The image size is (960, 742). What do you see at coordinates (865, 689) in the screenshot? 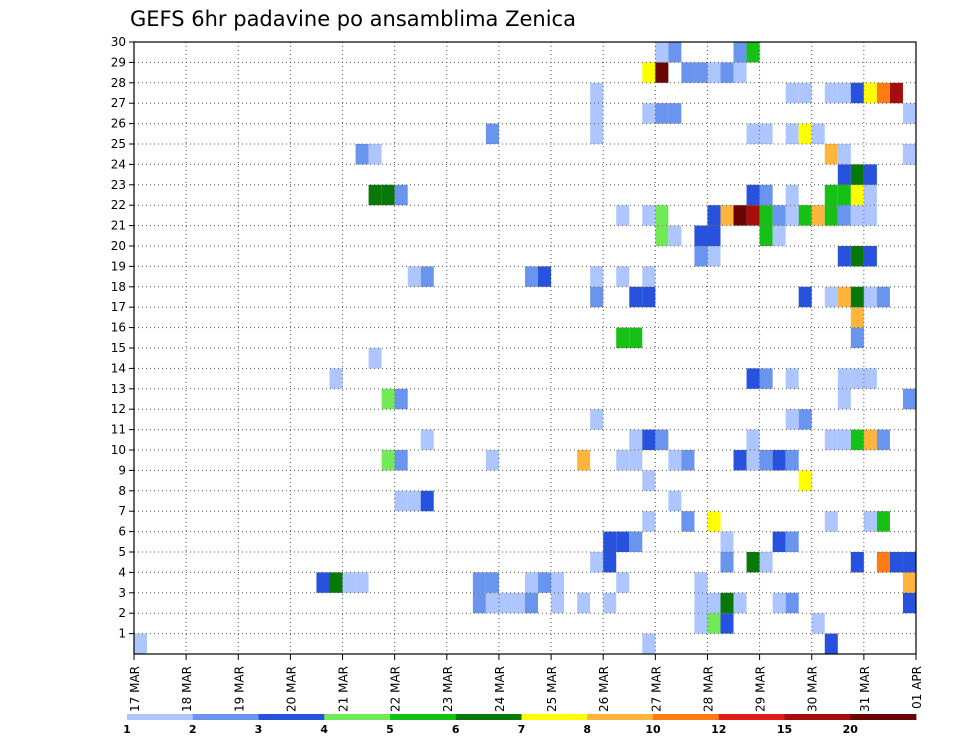
I see `x-tick-label: 31 MAR` at bounding box center [865, 689].